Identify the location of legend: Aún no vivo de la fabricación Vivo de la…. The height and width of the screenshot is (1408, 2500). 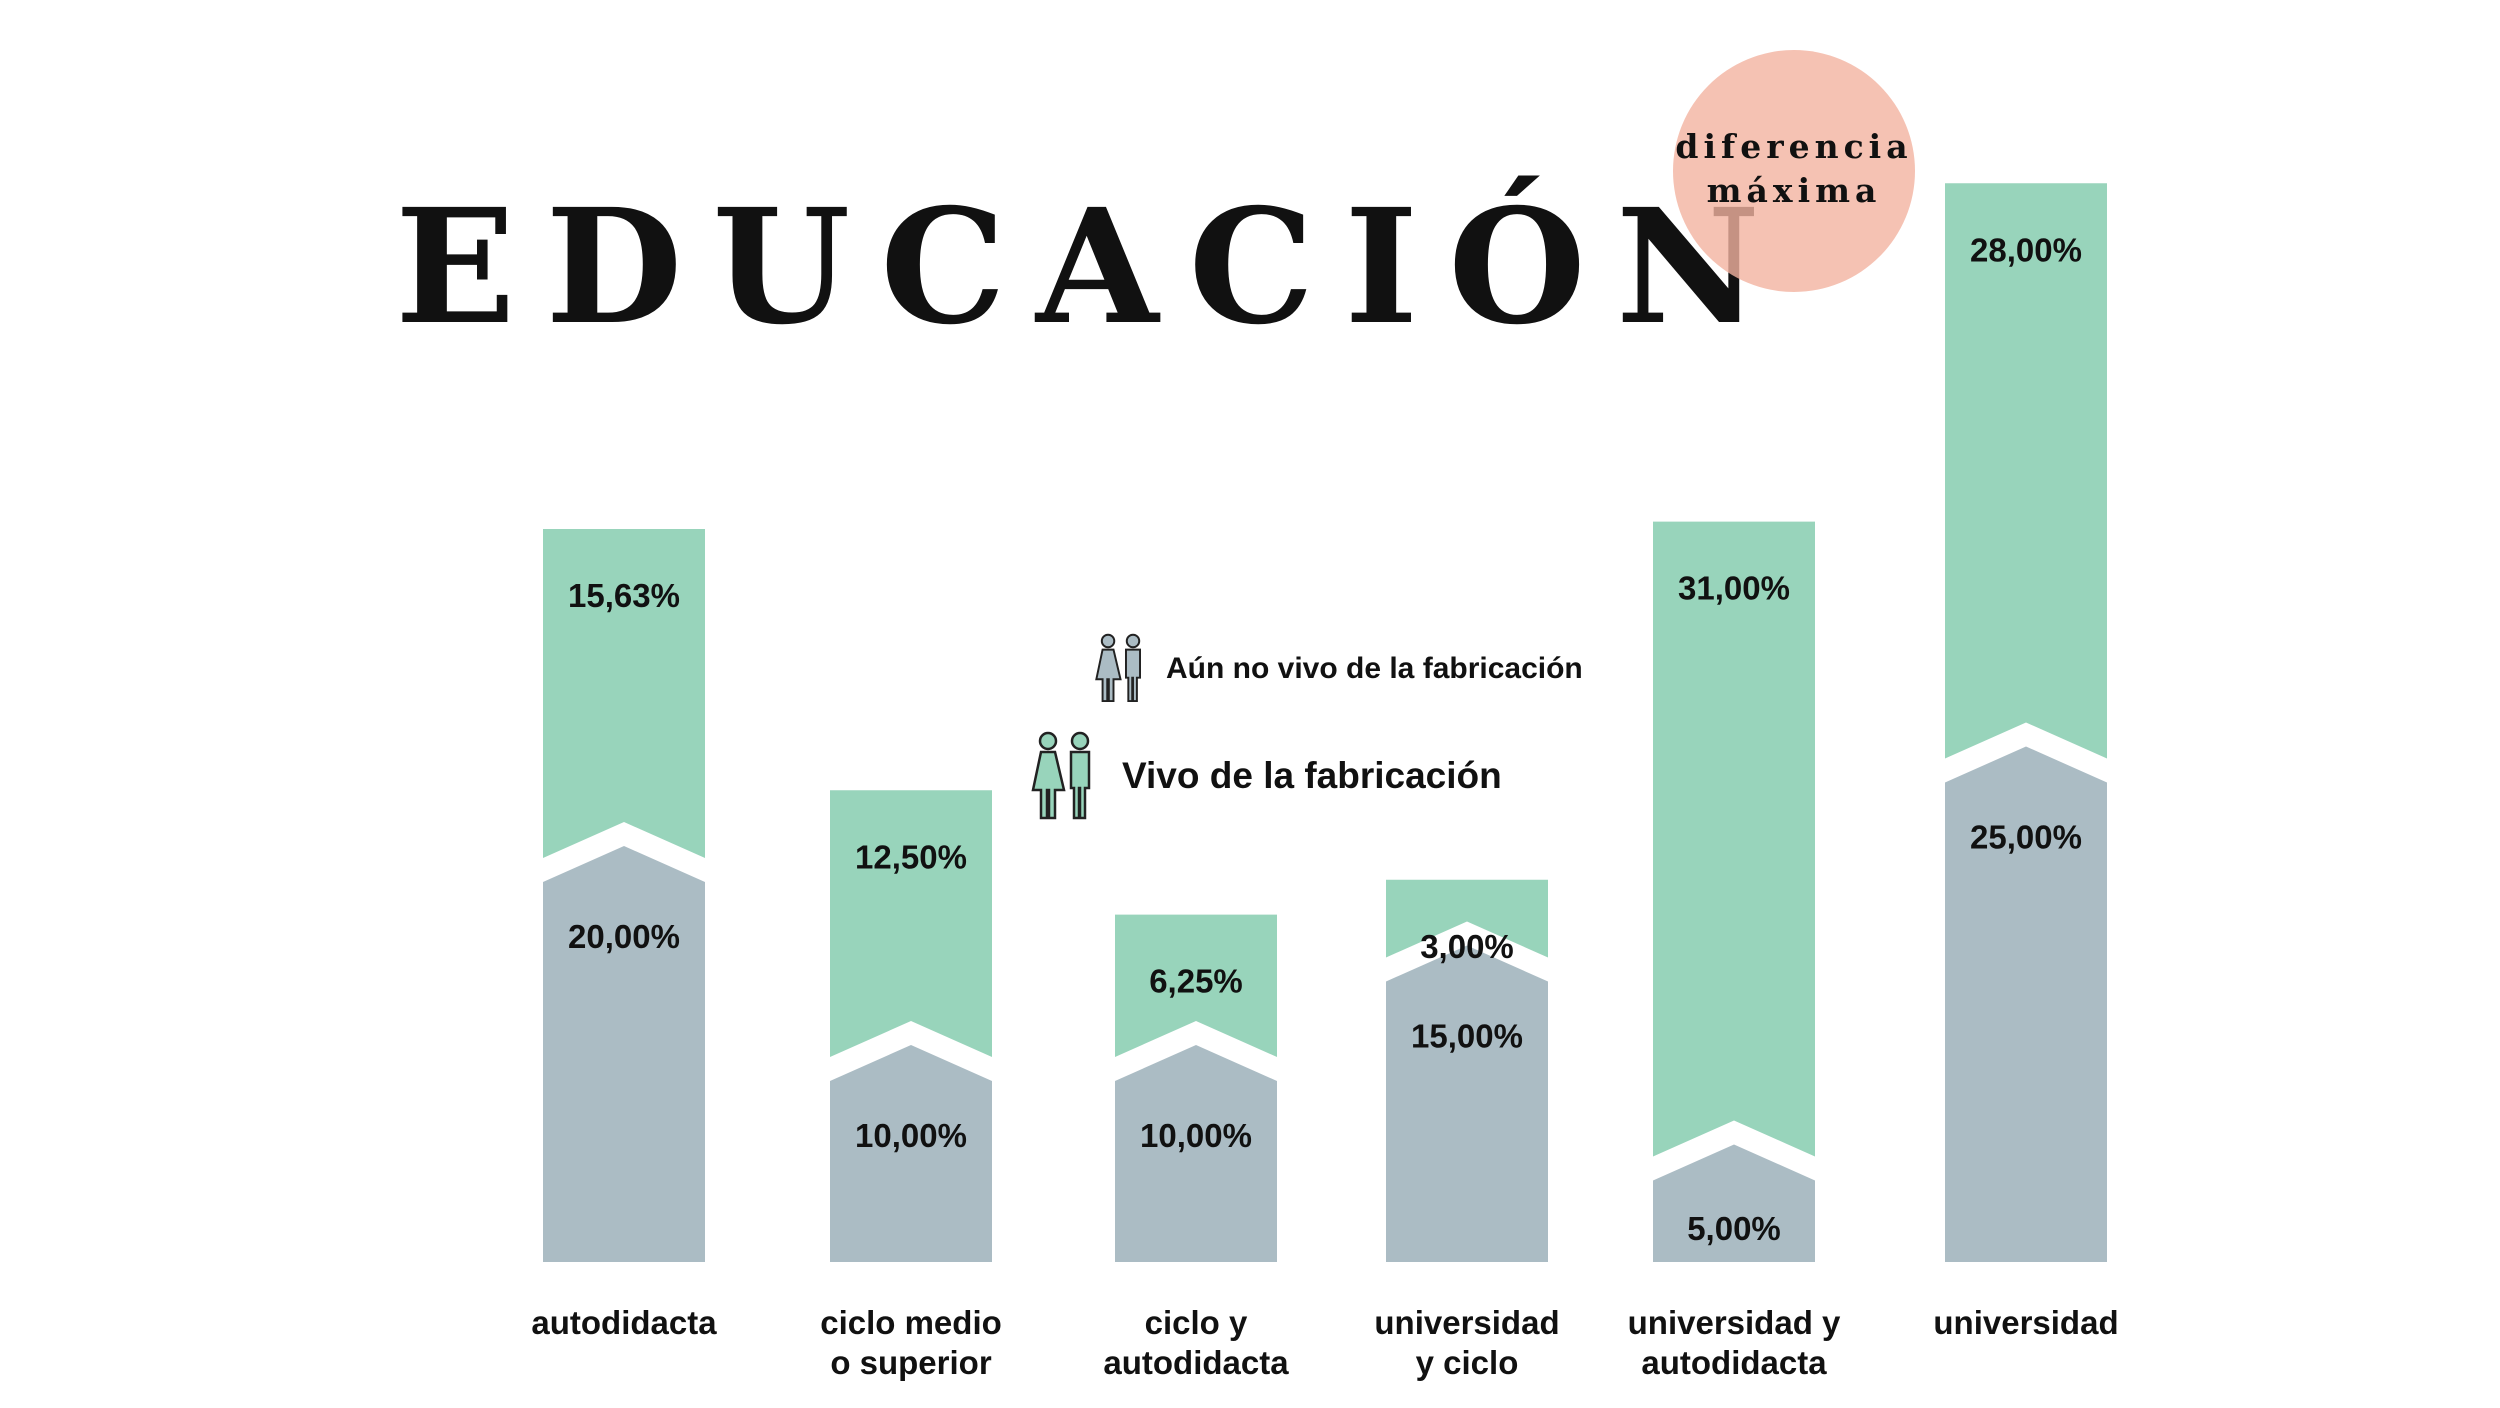
(1307, 726).